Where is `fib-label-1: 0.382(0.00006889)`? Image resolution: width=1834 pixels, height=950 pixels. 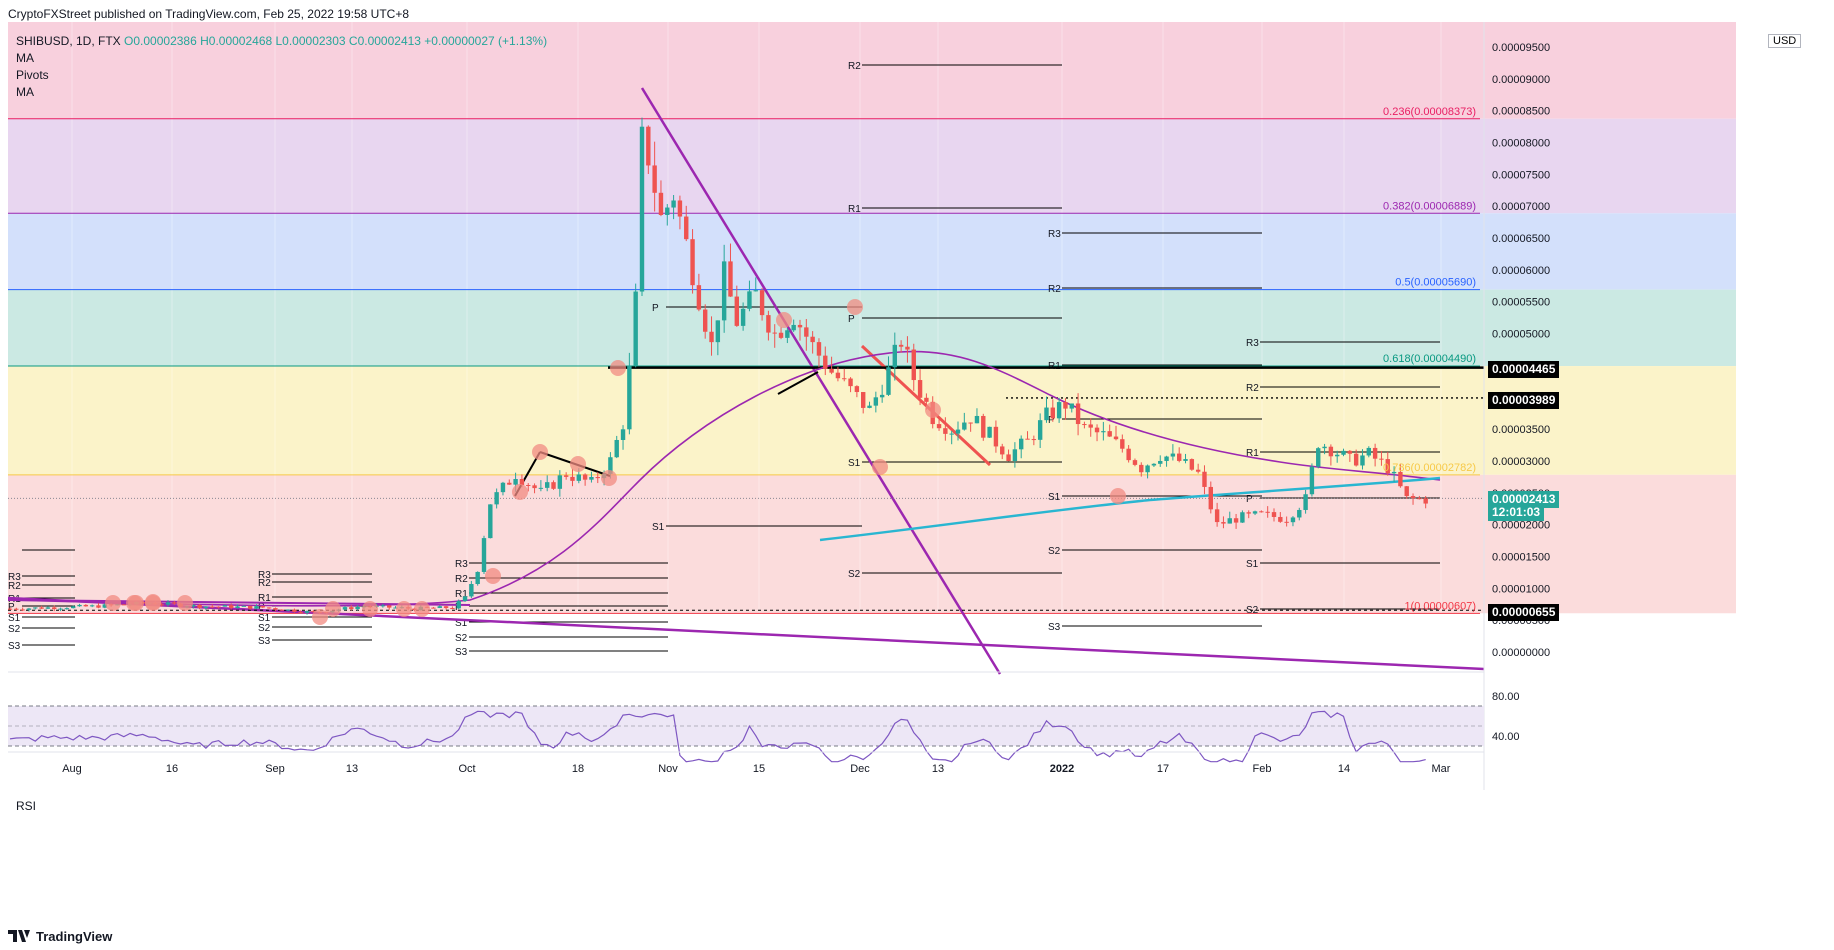
fib-label-1: 0.382(0.00006889) is located at coordinates (1429, 206).